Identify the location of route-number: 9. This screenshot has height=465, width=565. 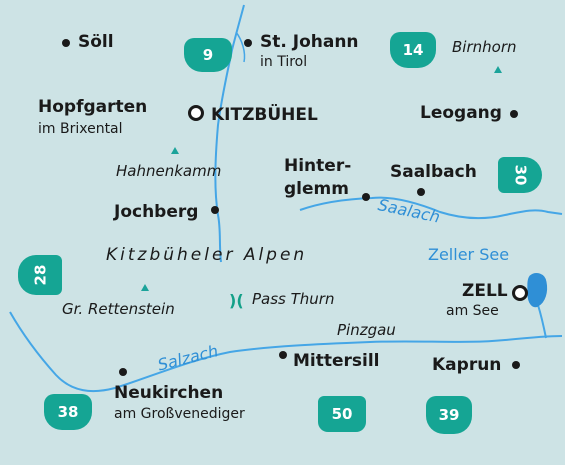
(208, 55).